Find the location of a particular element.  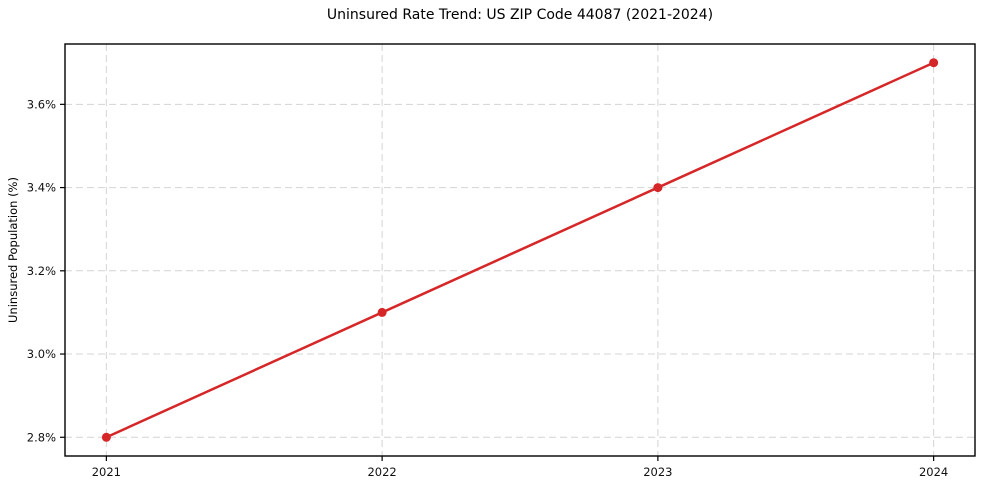

x-tick-label: 2023 is located at coordinates (657, 472).